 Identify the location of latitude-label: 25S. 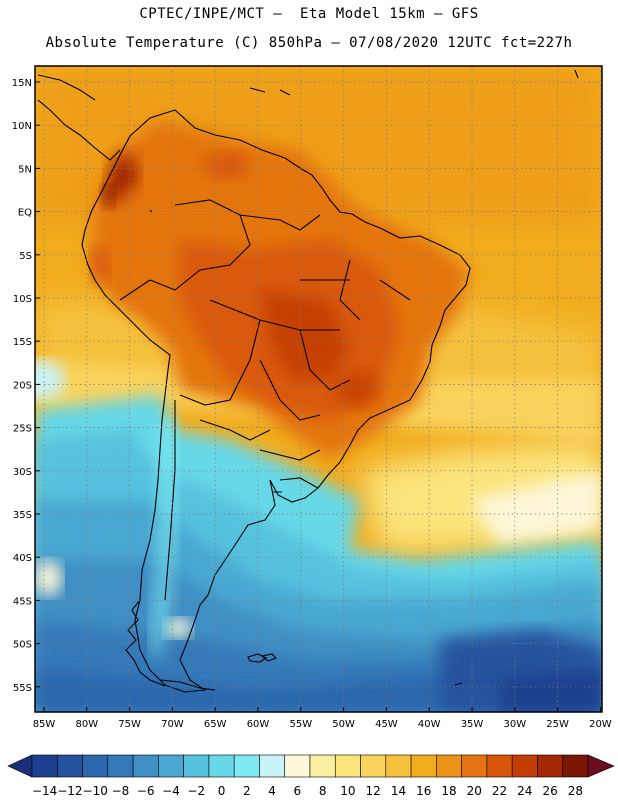
(22, 429).